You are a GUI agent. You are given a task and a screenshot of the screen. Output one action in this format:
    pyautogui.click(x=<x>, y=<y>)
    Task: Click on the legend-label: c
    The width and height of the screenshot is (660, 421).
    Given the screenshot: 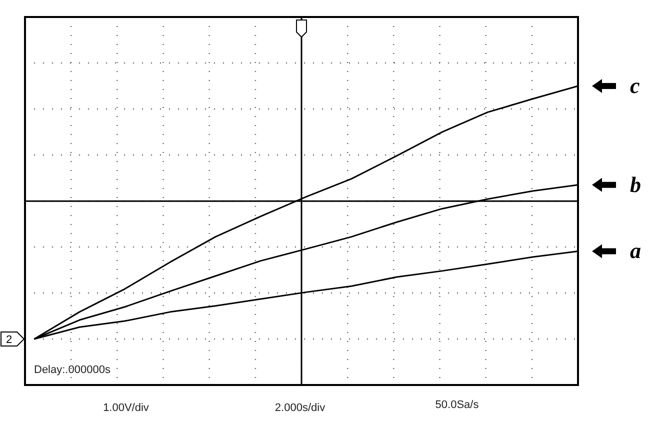 What is the action you would take?
    pyautogui.click(x=635, y=85)
    